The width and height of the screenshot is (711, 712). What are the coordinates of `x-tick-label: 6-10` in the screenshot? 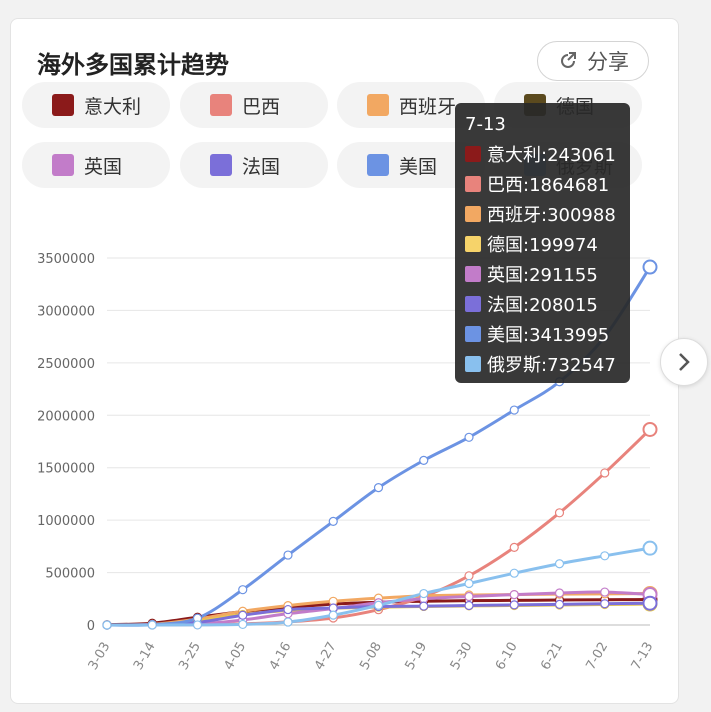 It's located at (507, 656).